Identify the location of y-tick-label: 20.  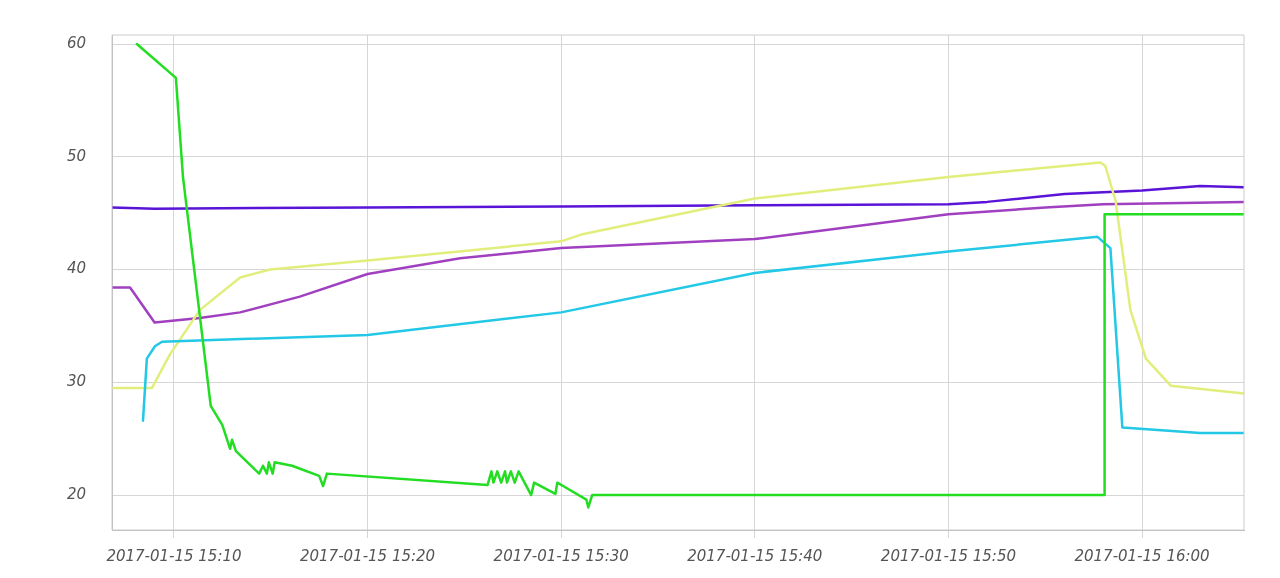
(76, 493).